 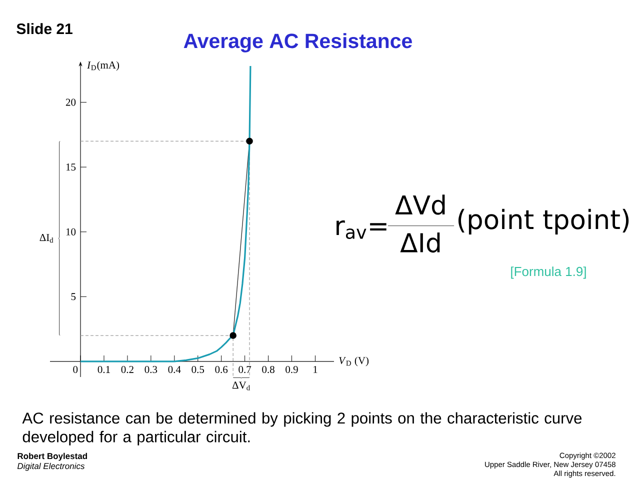 I want to click on y-axis-title: I$_{D}$(mA), so click(x=103, y=66).